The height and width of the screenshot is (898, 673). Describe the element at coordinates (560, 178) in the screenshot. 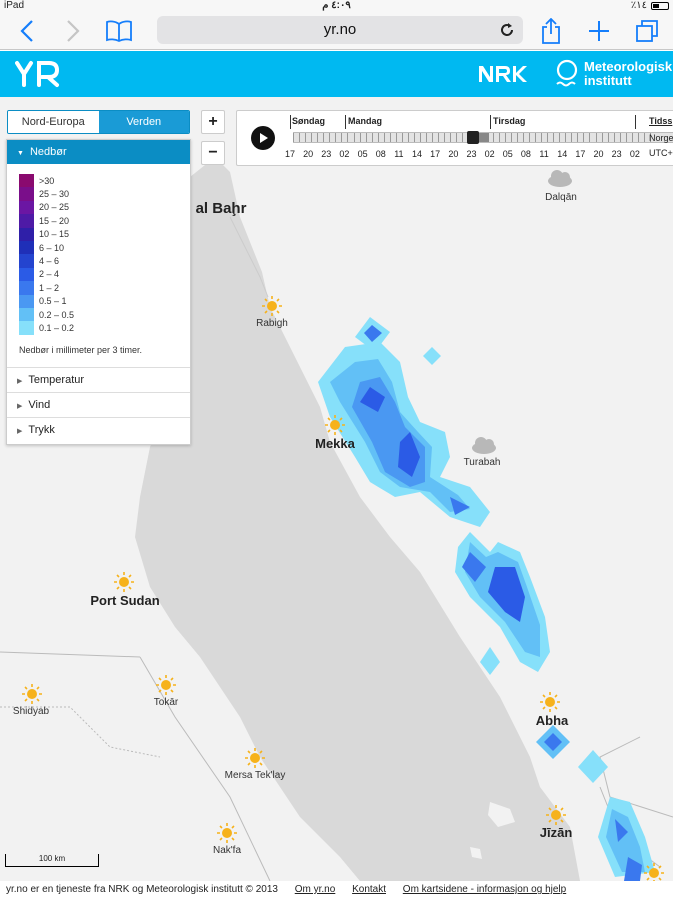

I see `cloud-icon` at that location.